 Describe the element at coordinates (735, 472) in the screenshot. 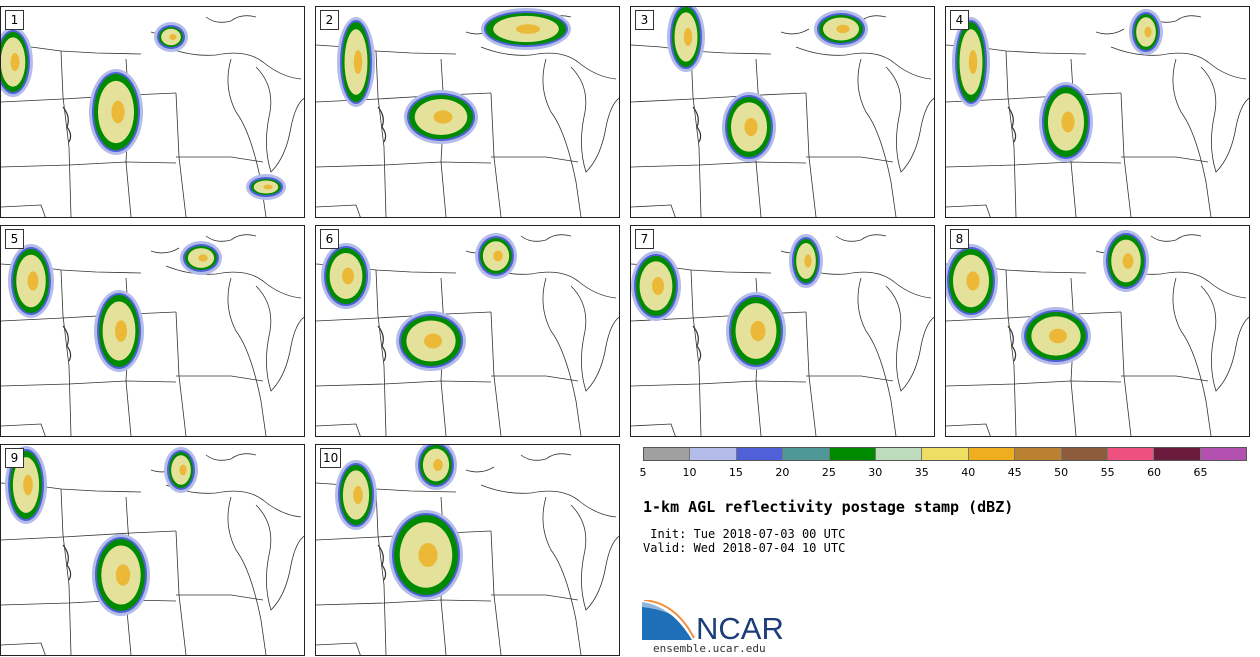

I see `colorbar-tick: 15` at that location.